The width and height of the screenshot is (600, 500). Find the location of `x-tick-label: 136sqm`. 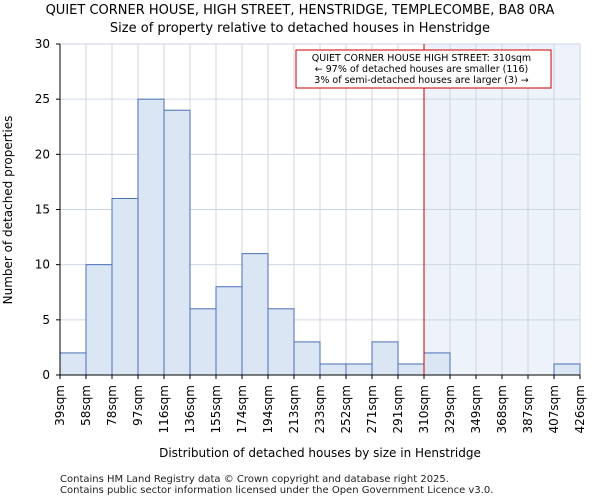

x-tick-label: 136sqm is located at coordinates (190, 409).